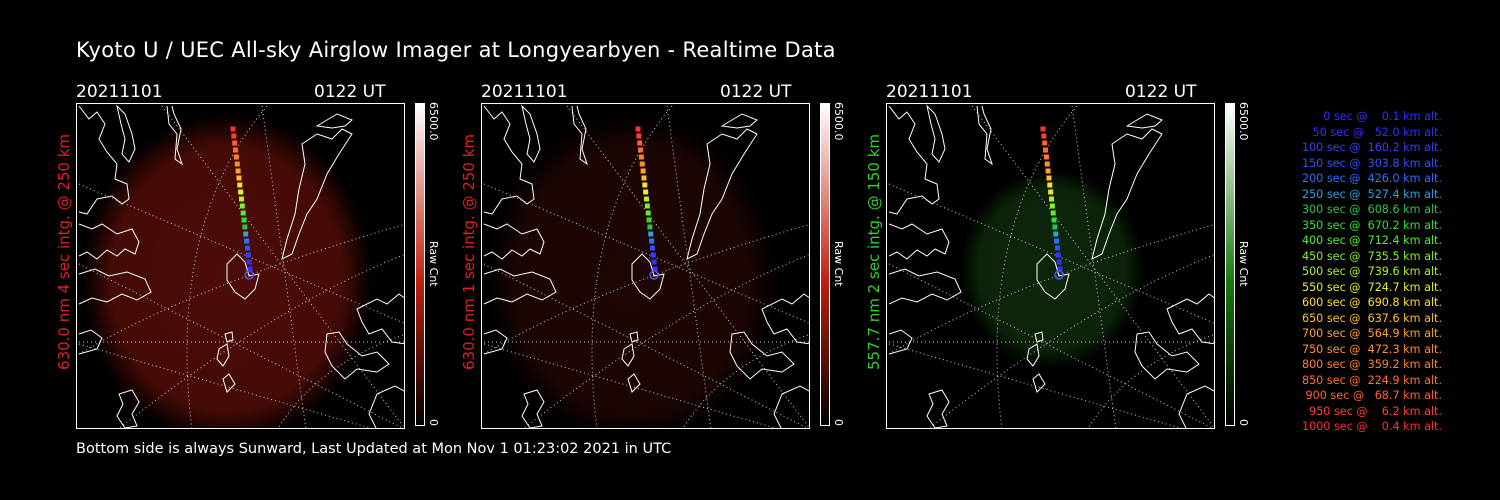 The height and width of the screenshot is (500, 1500). I want to click on panel-2-cbar-max: 6500.0, so click(838, 121).